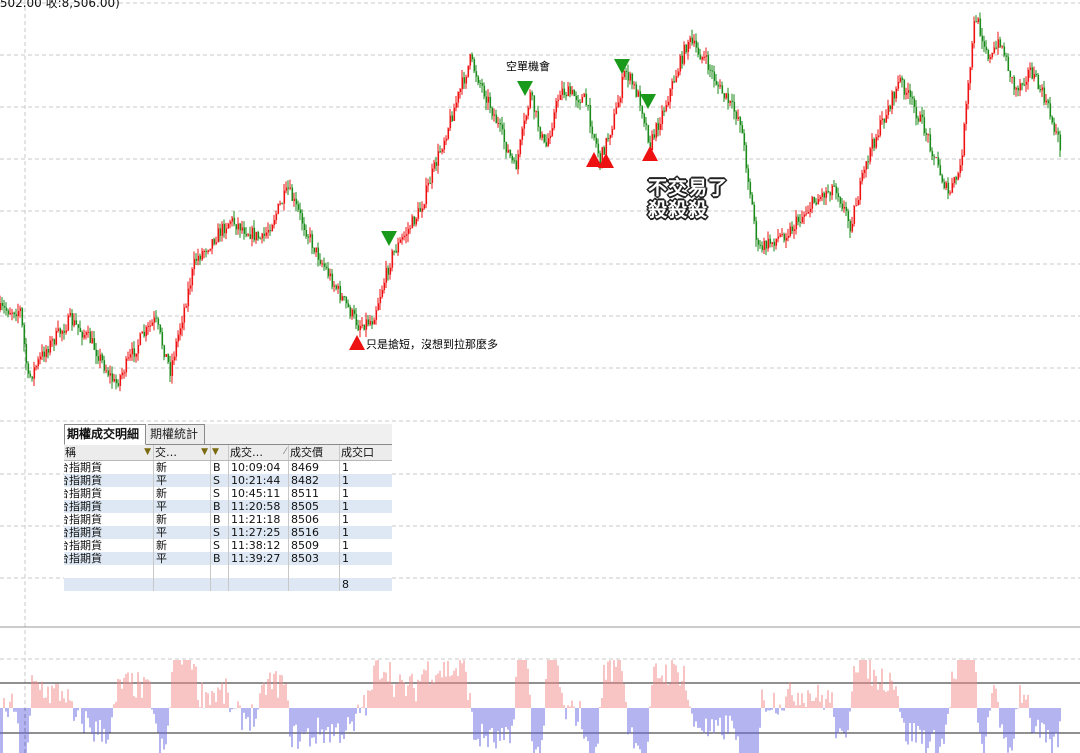  What do you see at coordinates (105, 434) in the screenshot?
I see `tab-trade-detail: 期權成交明細` at bounding box center [105, 434].